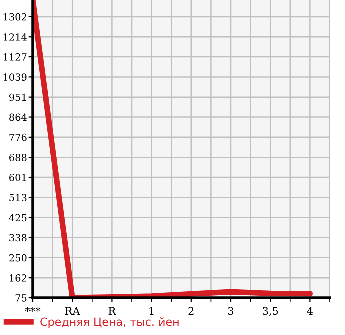 Image resolution: width=345 pixels, height=335 pixels. Describe the element at coordinates (18, 238) in the screenshot. I see `y-tick-label: 338` at that location.